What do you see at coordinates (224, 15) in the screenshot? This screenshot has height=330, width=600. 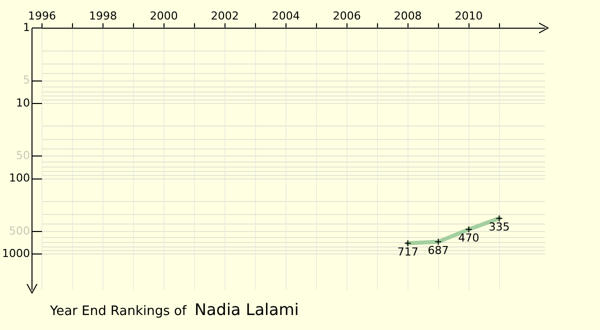 I see `x-tick-label: 2002` at bounding box center [224, 15].